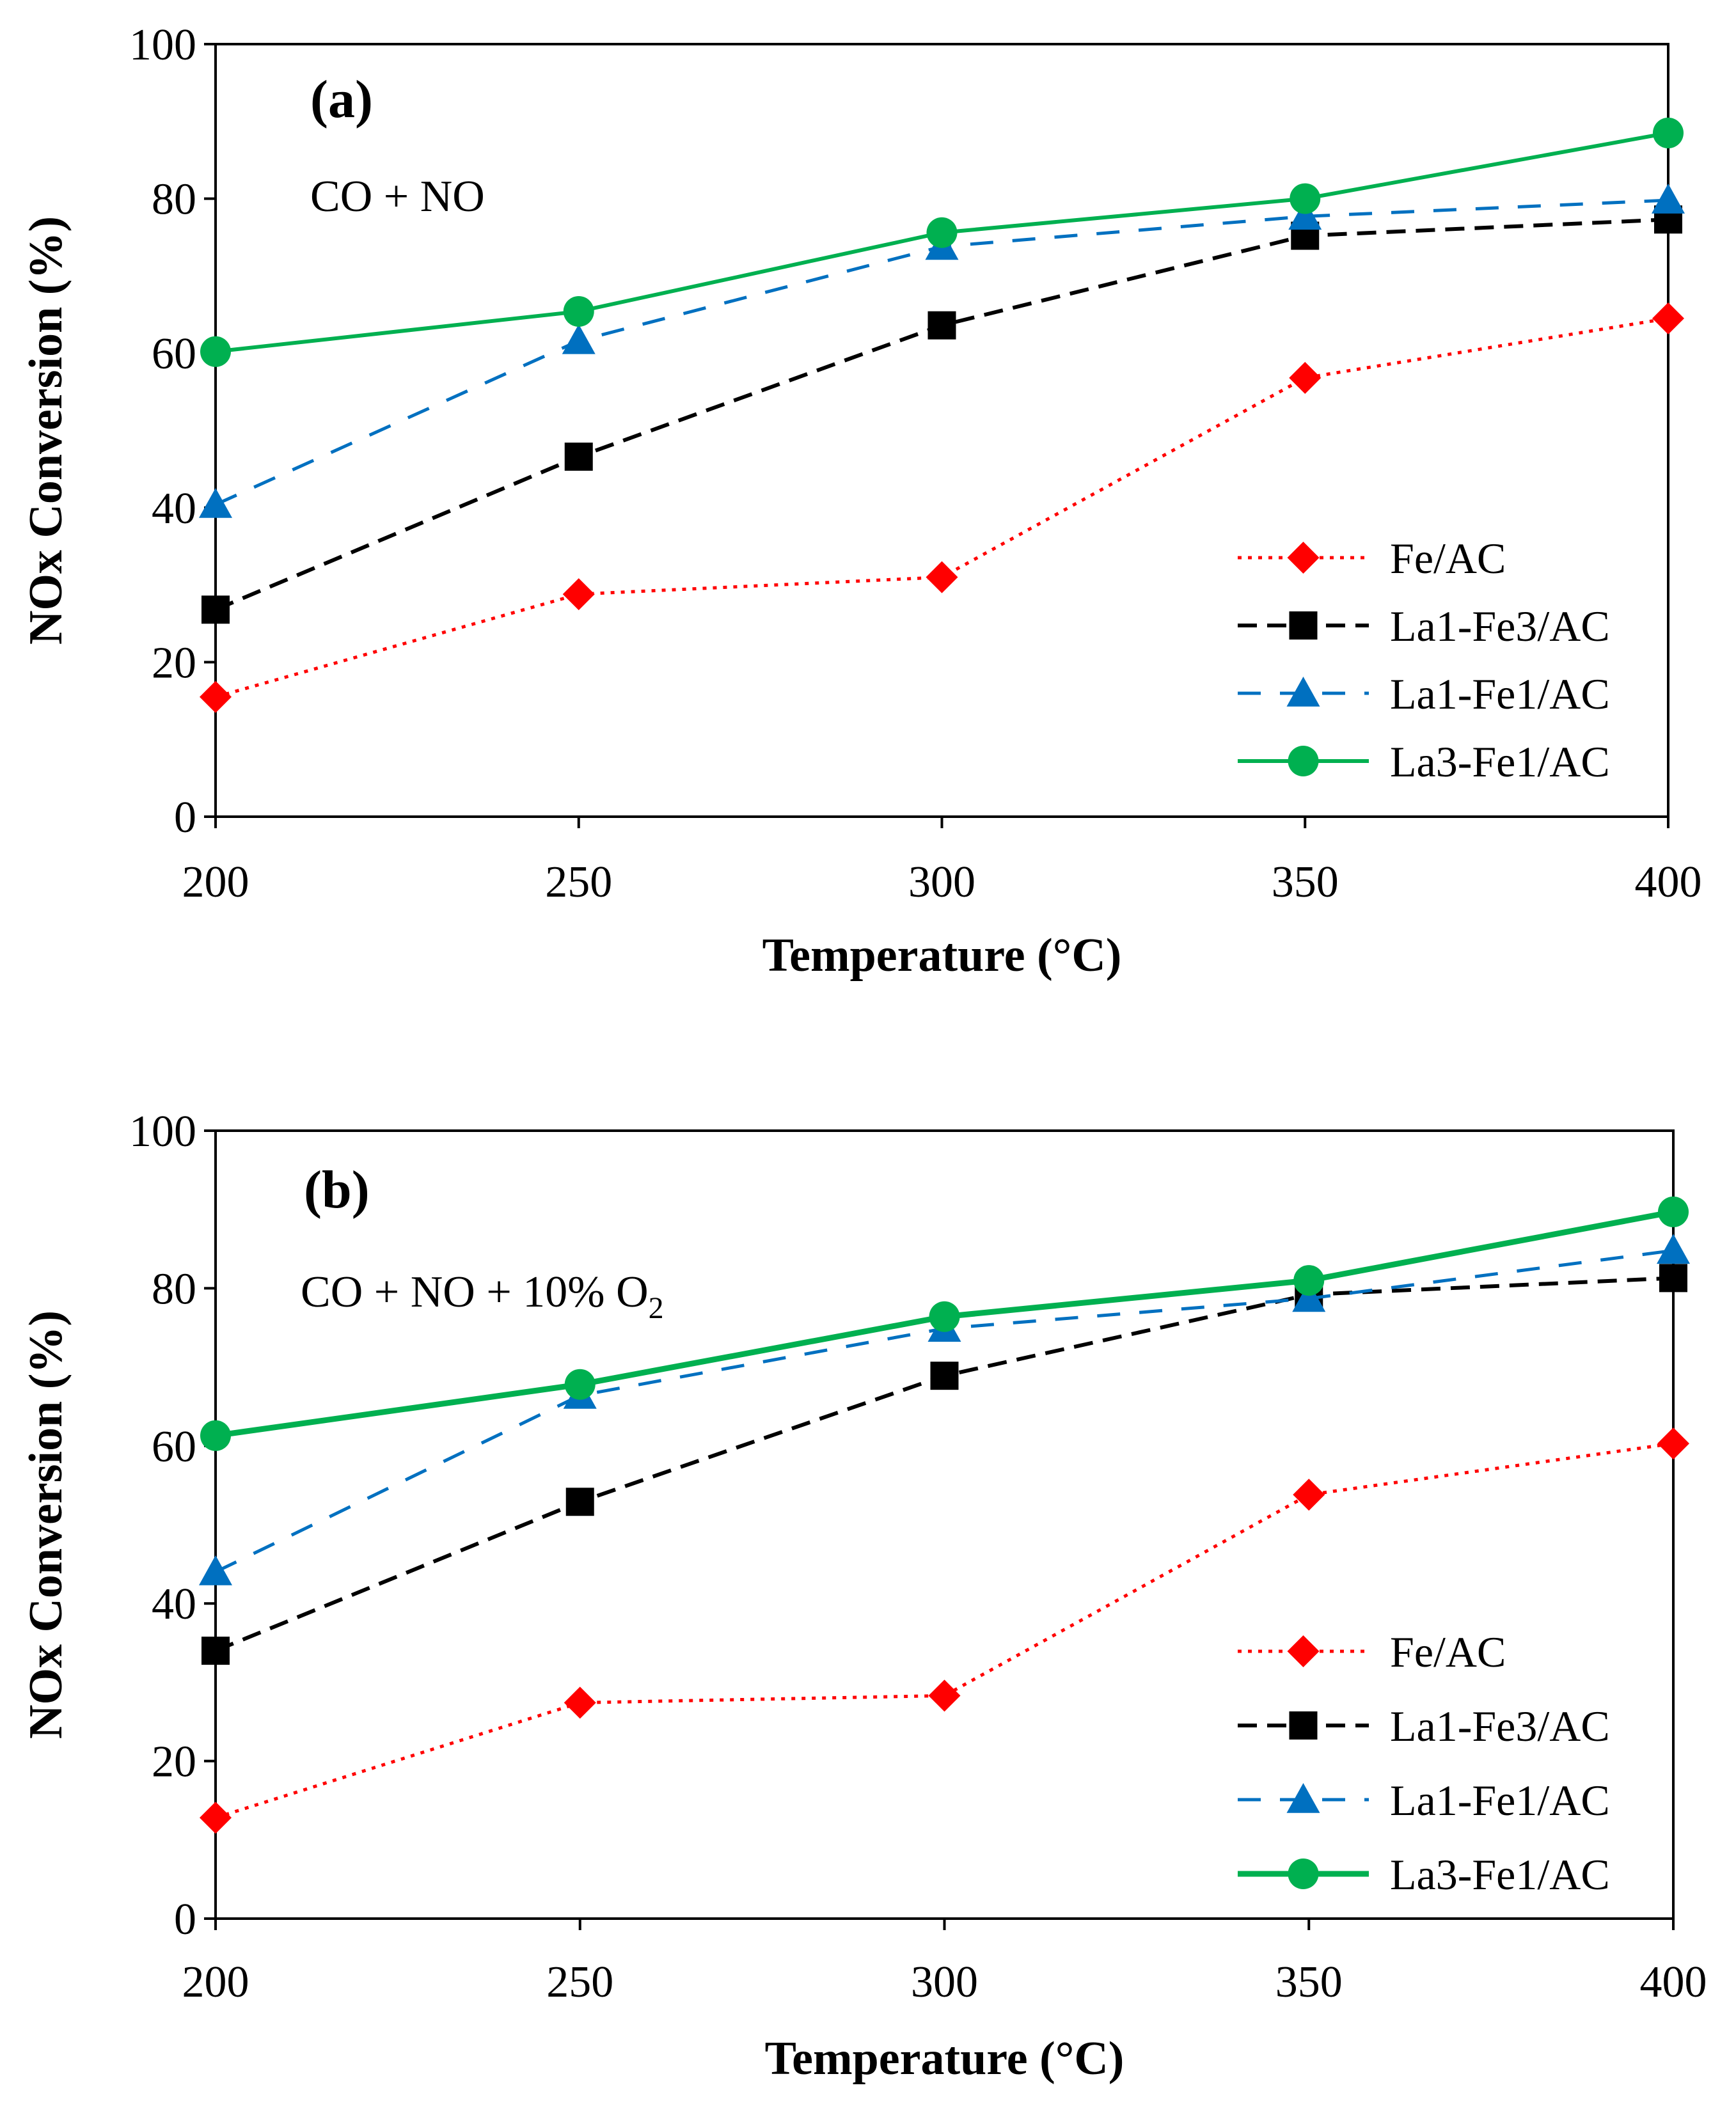  I want to click on condition-text: CO + NO, so click(397, 197).